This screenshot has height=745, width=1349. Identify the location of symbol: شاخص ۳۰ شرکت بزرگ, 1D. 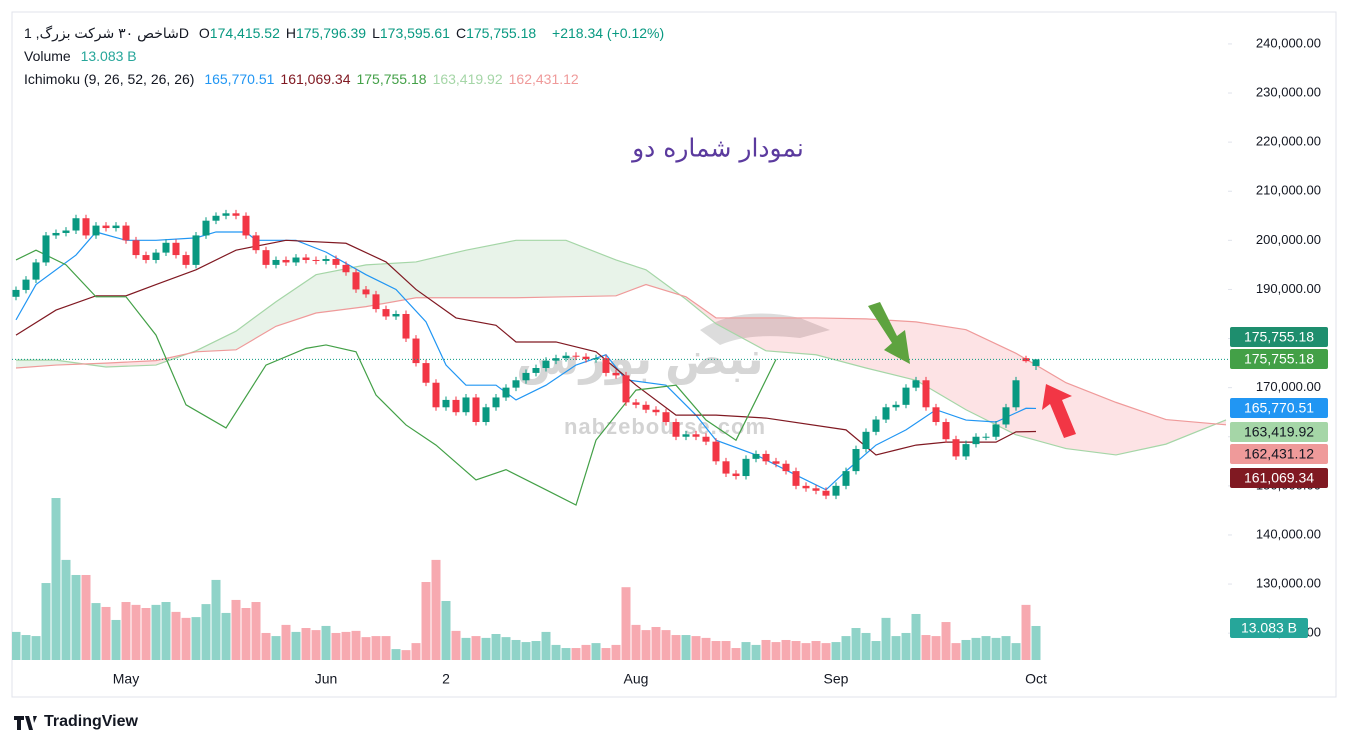
(107, 33).